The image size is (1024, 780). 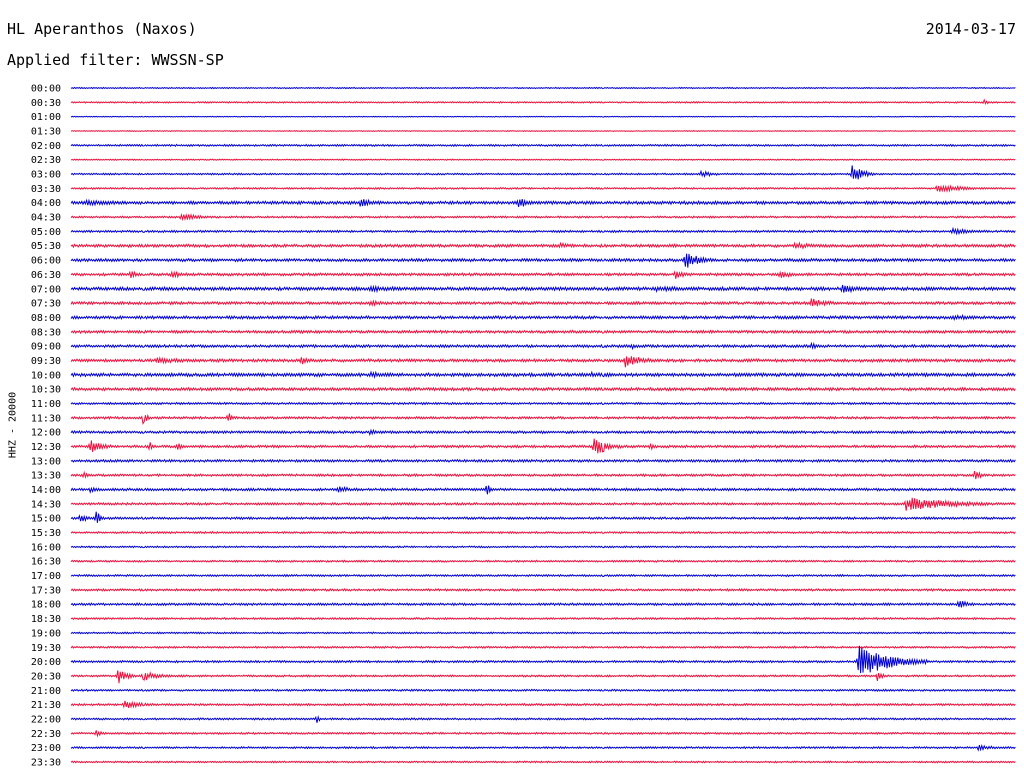 I want to click on row-label-1130: 11:30, so click(x=46, y=418).